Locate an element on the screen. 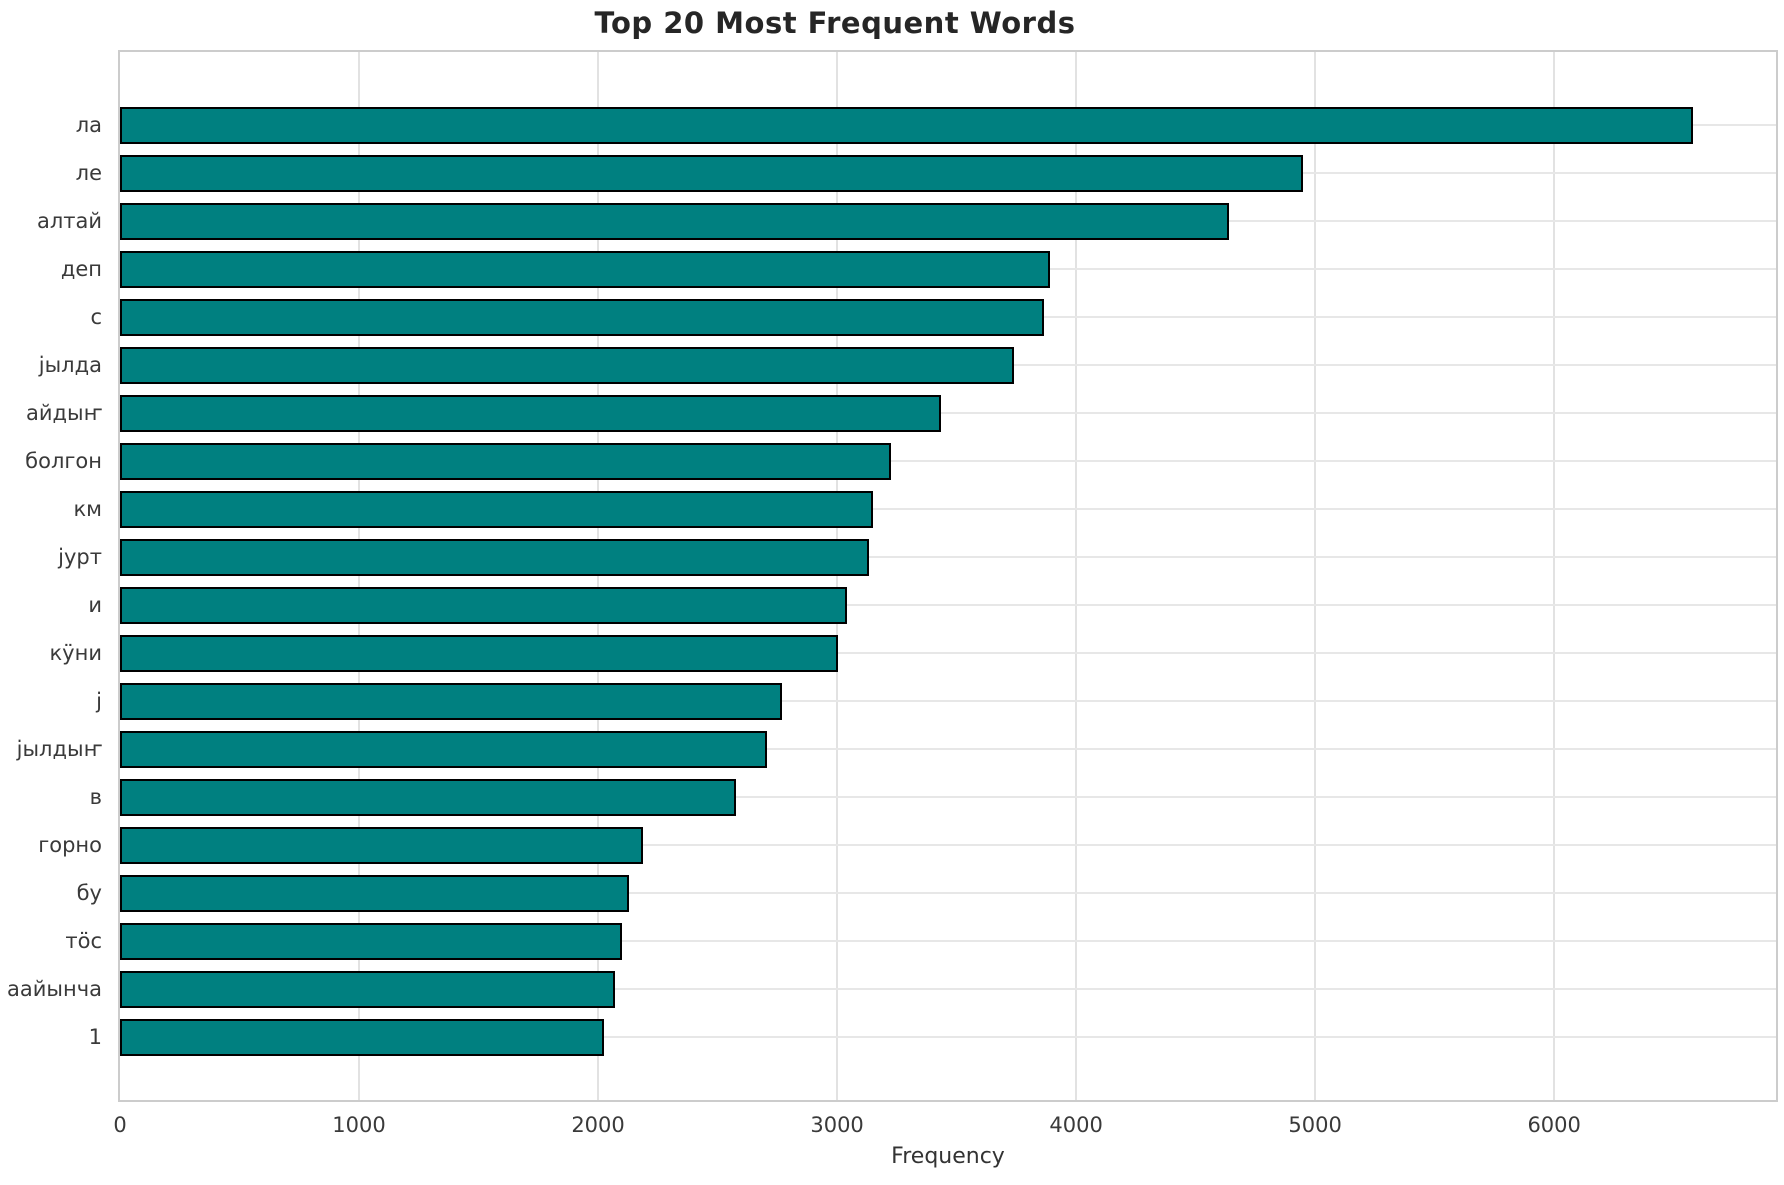 The width and height of the screenshot is (1784, 1185). bar-и is located at coordinates (483, 605).